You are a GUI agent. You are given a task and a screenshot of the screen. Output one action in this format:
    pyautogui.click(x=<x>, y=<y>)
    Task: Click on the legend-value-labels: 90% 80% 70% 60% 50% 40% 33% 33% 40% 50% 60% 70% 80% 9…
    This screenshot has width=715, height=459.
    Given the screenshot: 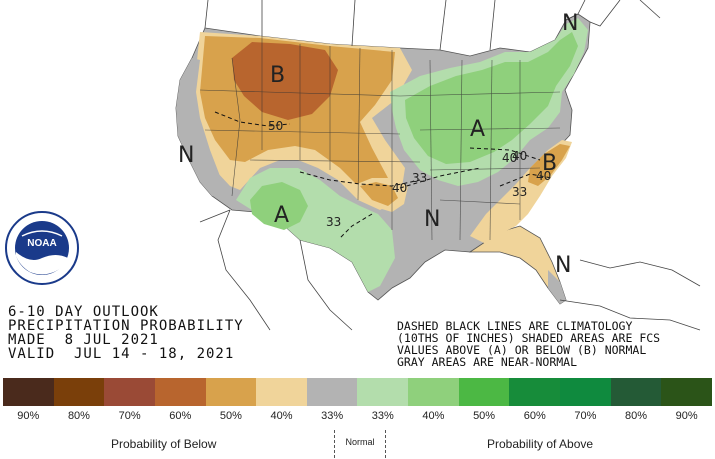 What is the action you would take?
    pyautogui.click(x=357, y=417)
    